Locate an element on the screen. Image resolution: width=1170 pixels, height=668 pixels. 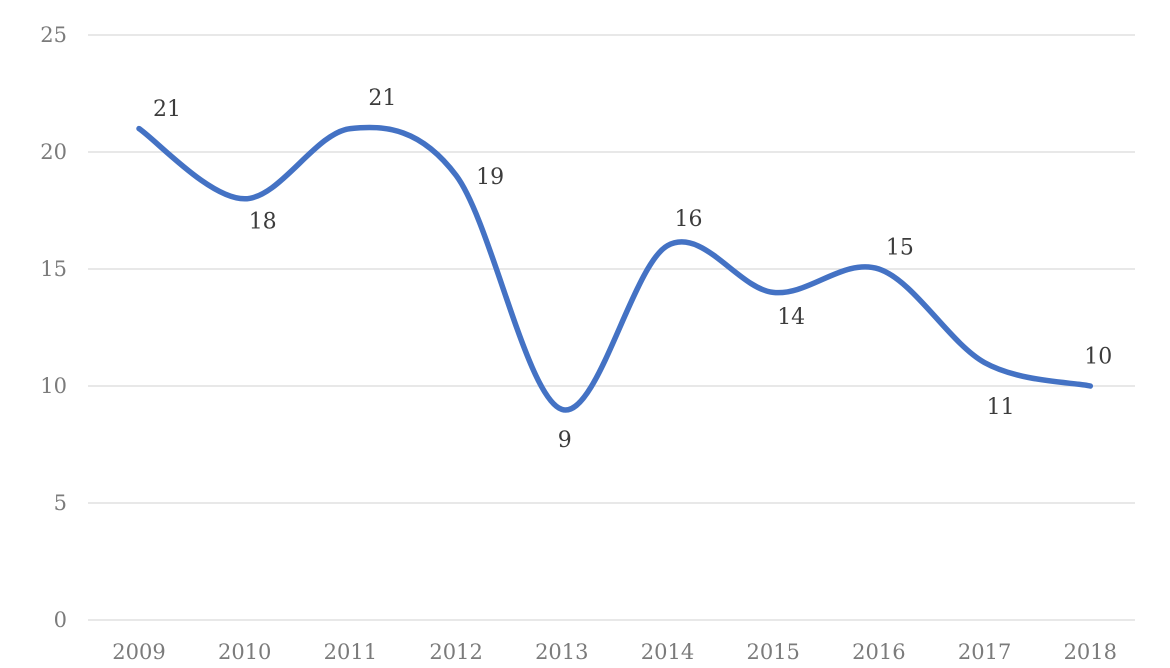
y-axis-tick-label: 5 is located at coordinates (60, 503).